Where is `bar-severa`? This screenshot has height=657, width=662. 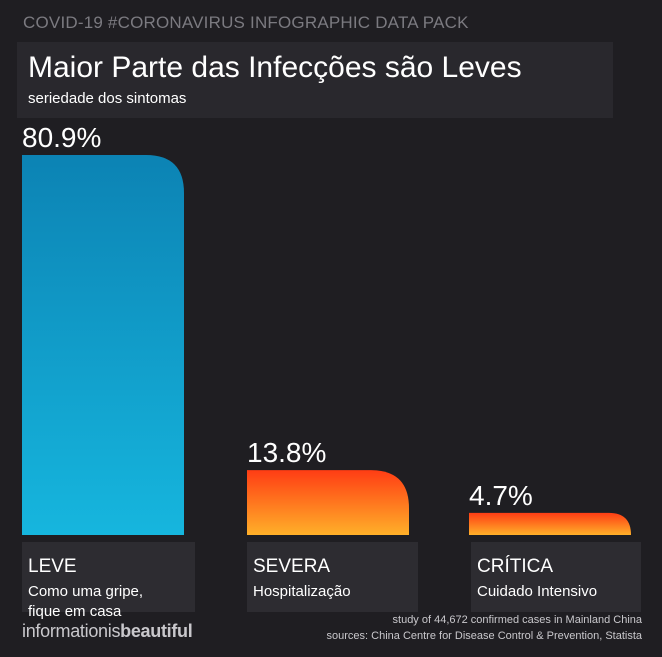
bar-severa is located at coordinates (328, 502).